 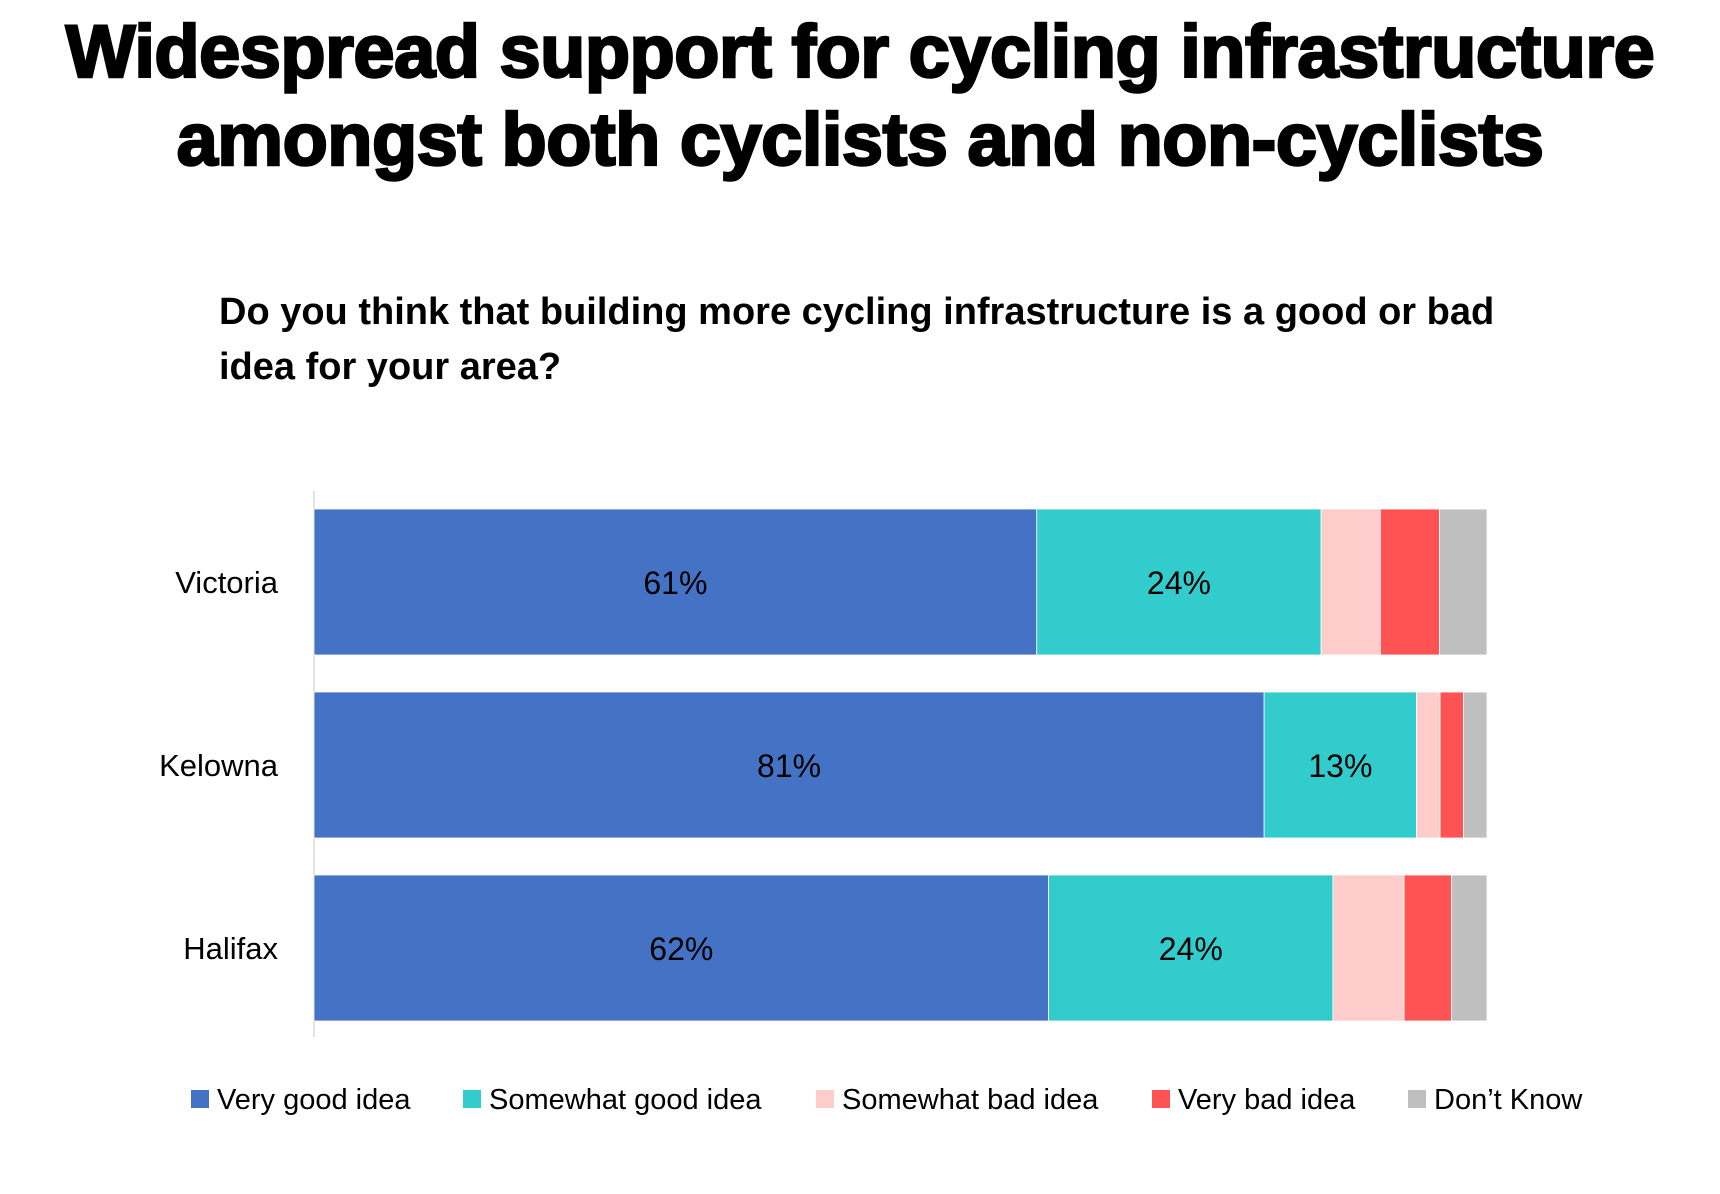 I want to click on legend-label: Don’t Know, so click(x=1508, y=1100).